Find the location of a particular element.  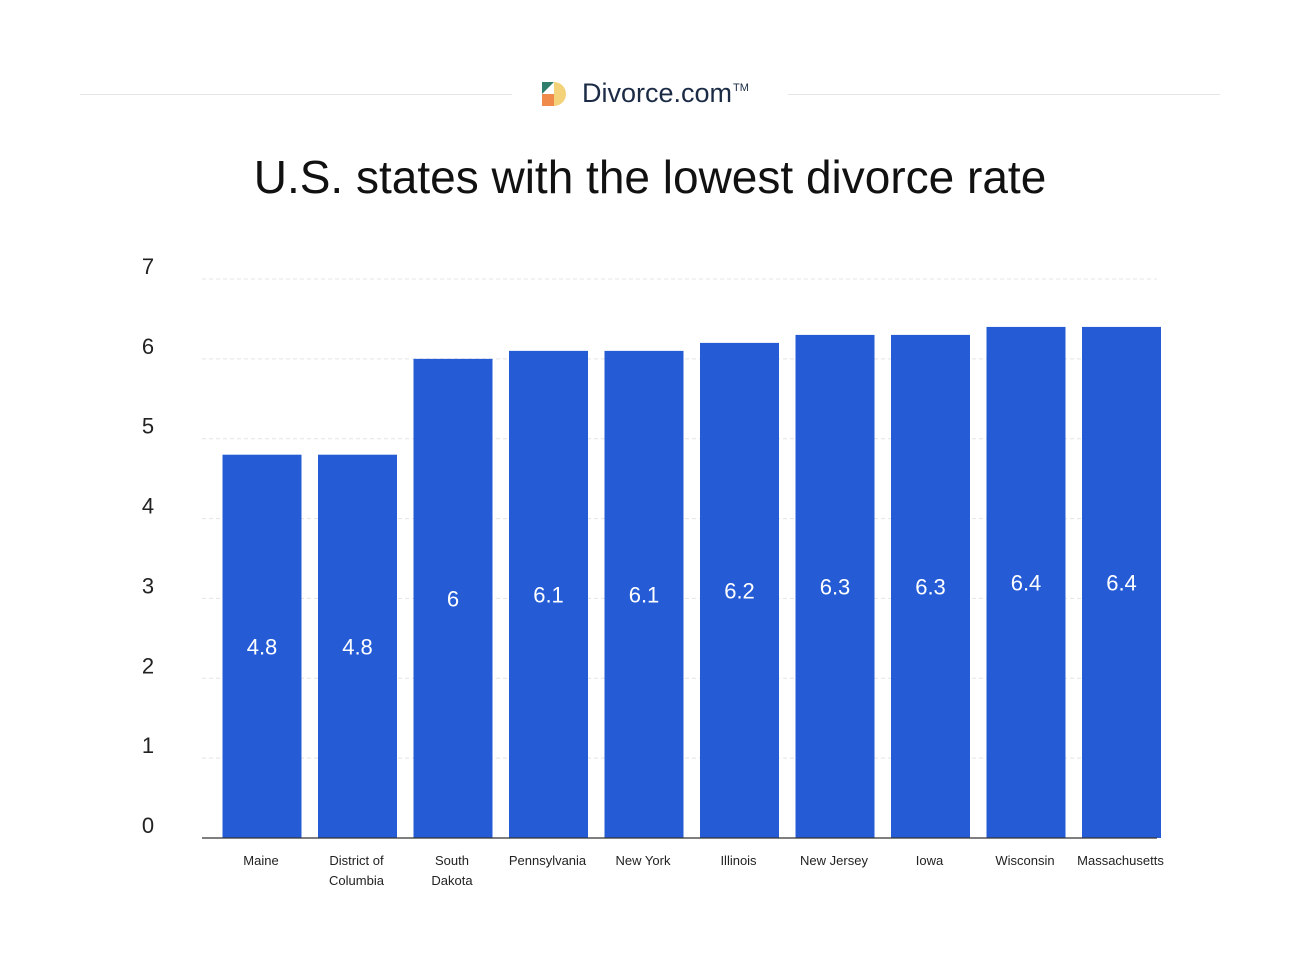

chart-title: U.S. states with the lowest divorce rate is located at coordinates (650, 177).